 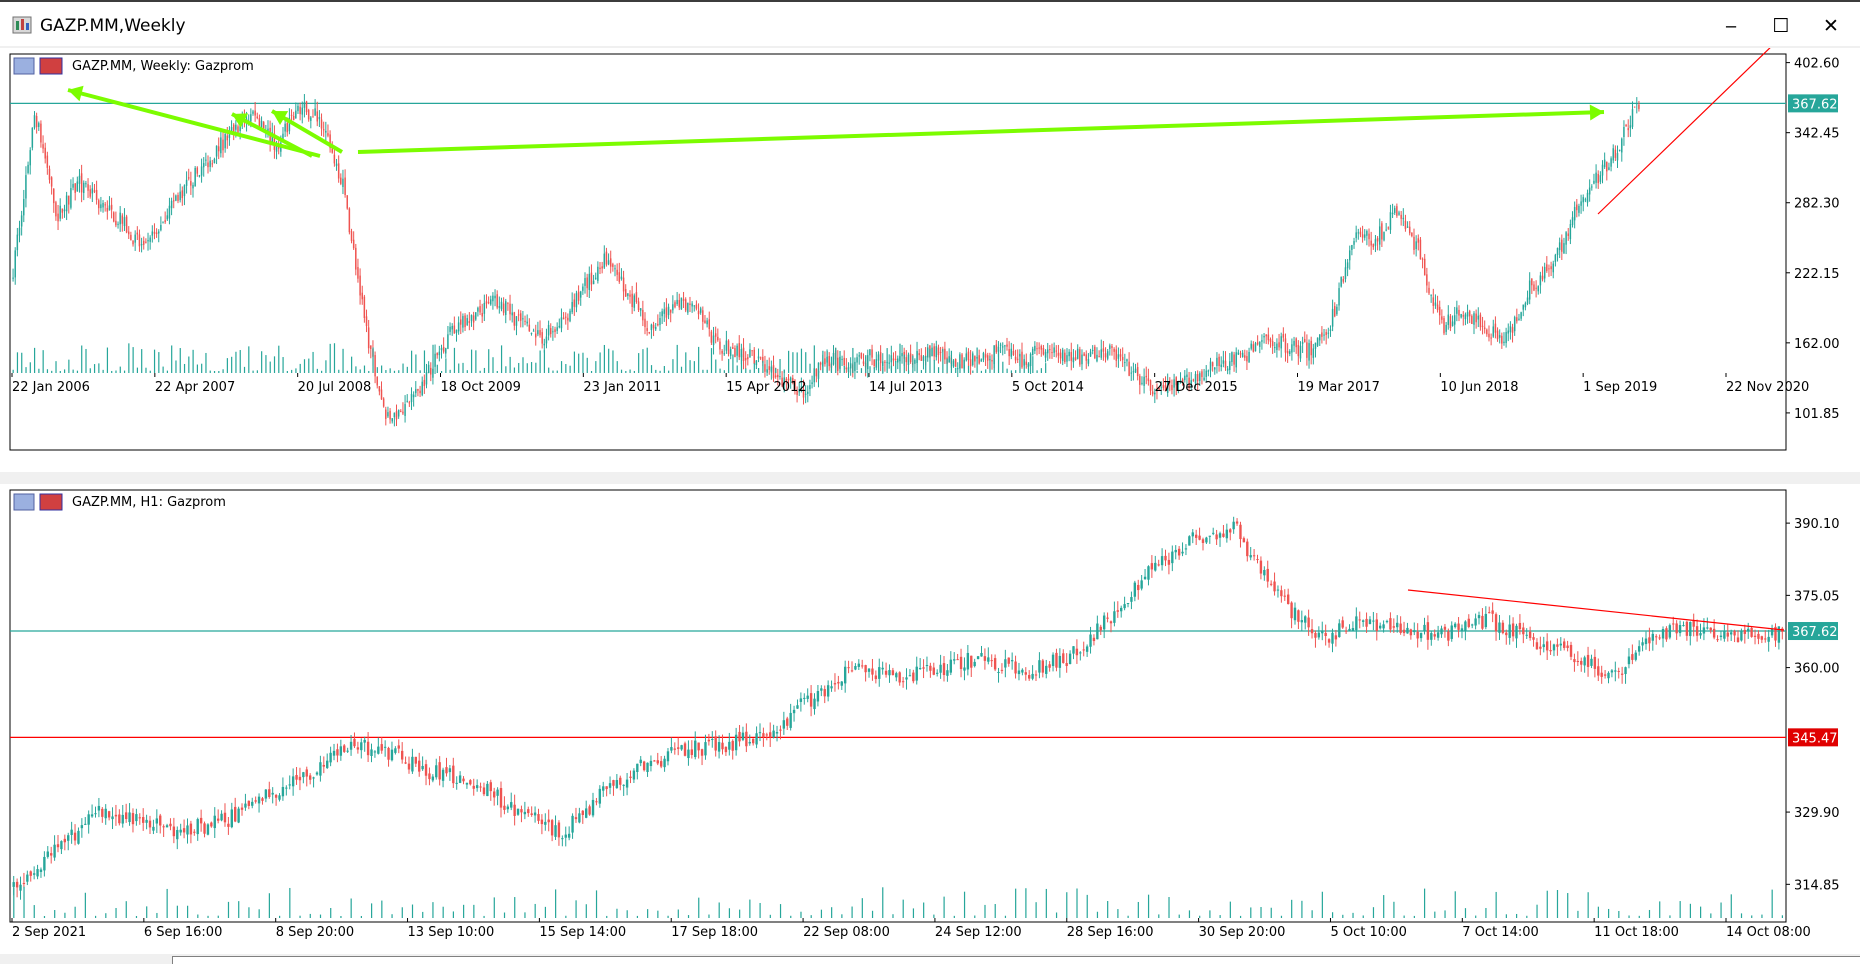 What do you see at coordinates (1016, 960) in the screenshot?
I see `terminal-tab-strip` at bounding box center [1016, 960].